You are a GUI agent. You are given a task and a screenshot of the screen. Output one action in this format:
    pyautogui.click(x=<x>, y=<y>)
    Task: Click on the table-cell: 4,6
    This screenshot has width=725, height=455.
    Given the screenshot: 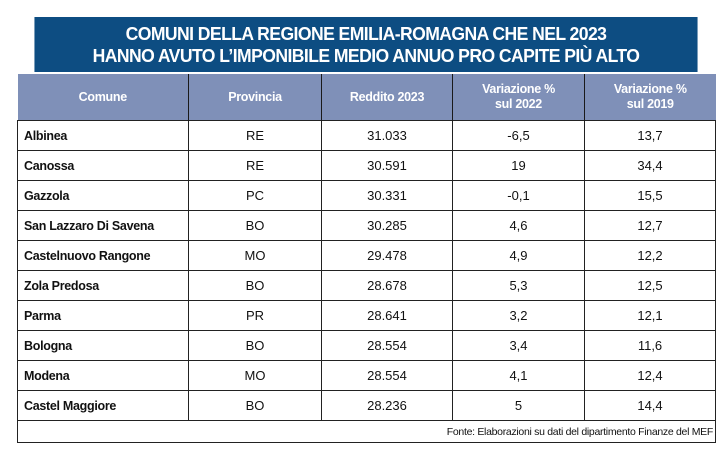 What is the action you would take?
    pyautogui.click(x=518, y=225)
    